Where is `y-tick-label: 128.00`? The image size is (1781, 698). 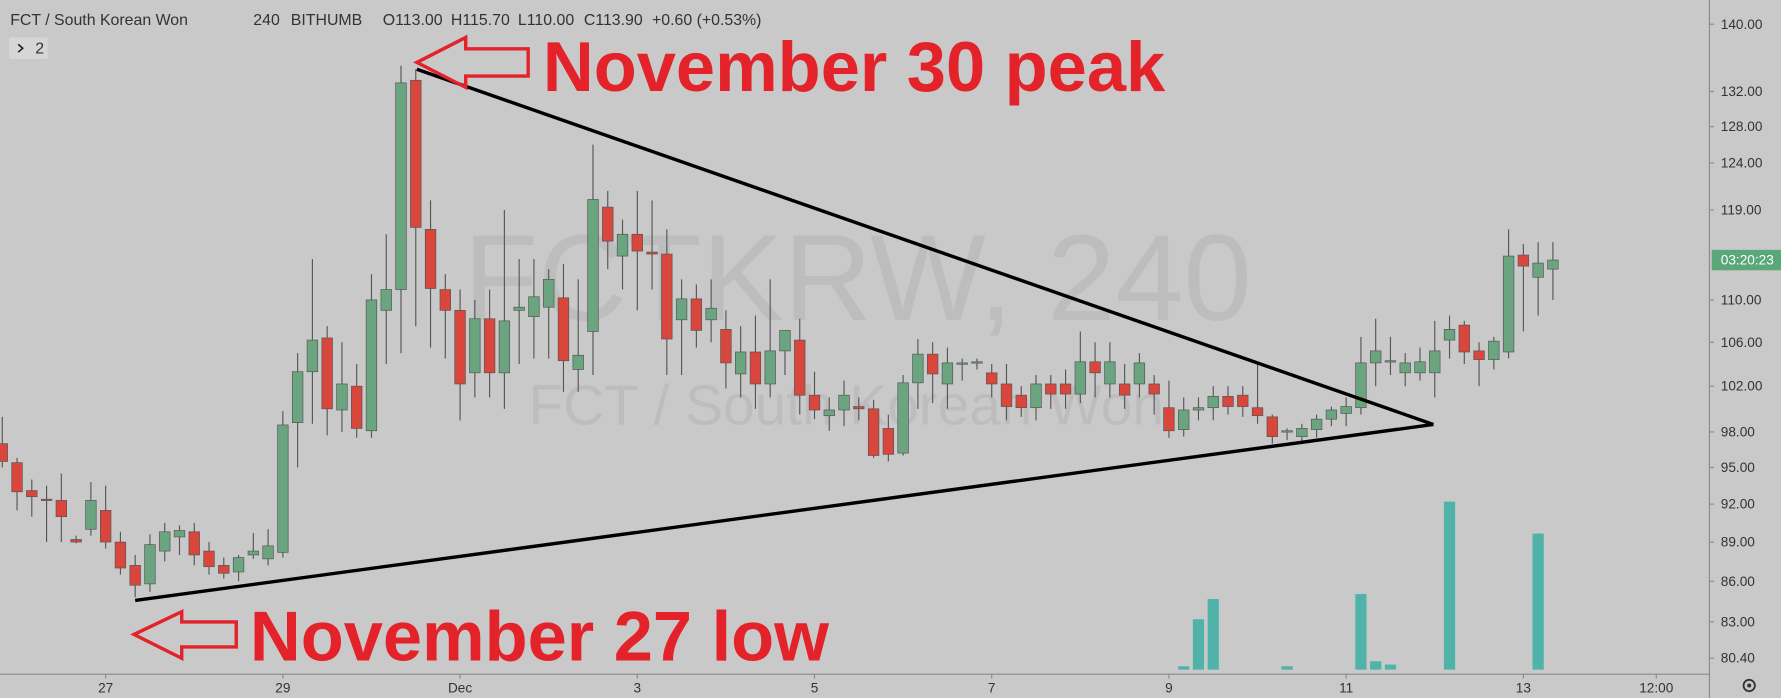 y-tick-label: 128.00 is located at coordinates (1742, 126).